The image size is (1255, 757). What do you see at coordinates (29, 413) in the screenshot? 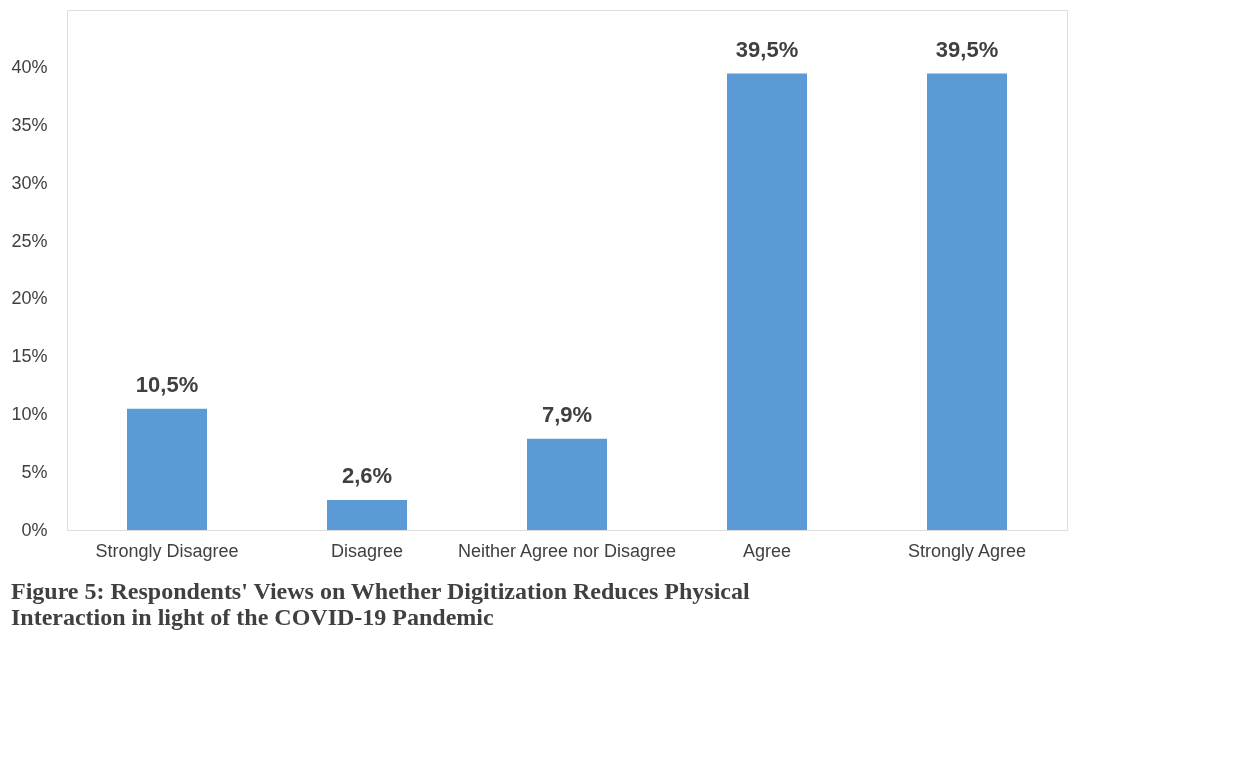
I see `y-tick-label: 10%` at bounding box center [29, 413].